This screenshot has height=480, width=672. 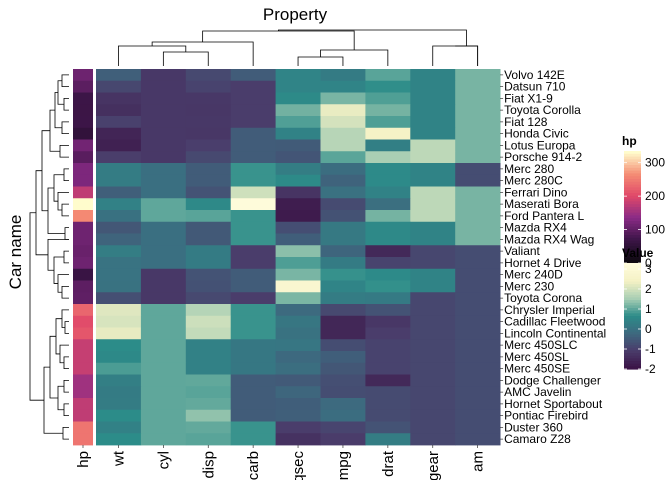 I want to click on row-label: Chrysler Imperial, so click(x=549, y=310).